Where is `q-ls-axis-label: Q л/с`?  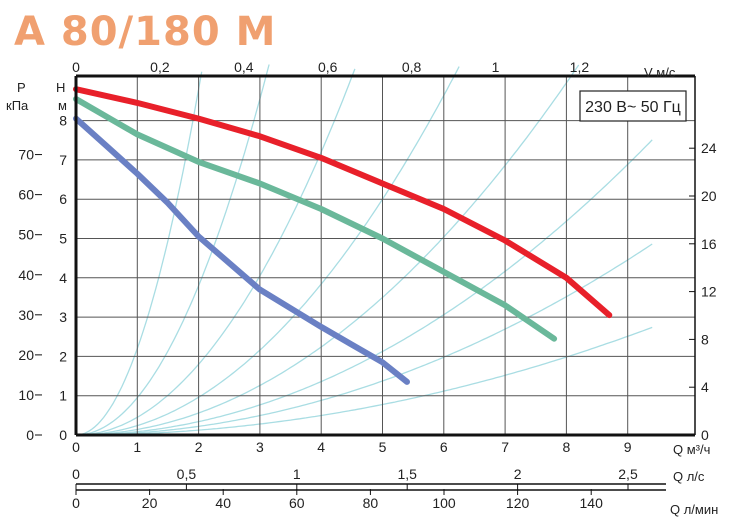
q-ls-axis-label: Q л/с is located at coordinates (689, 476).